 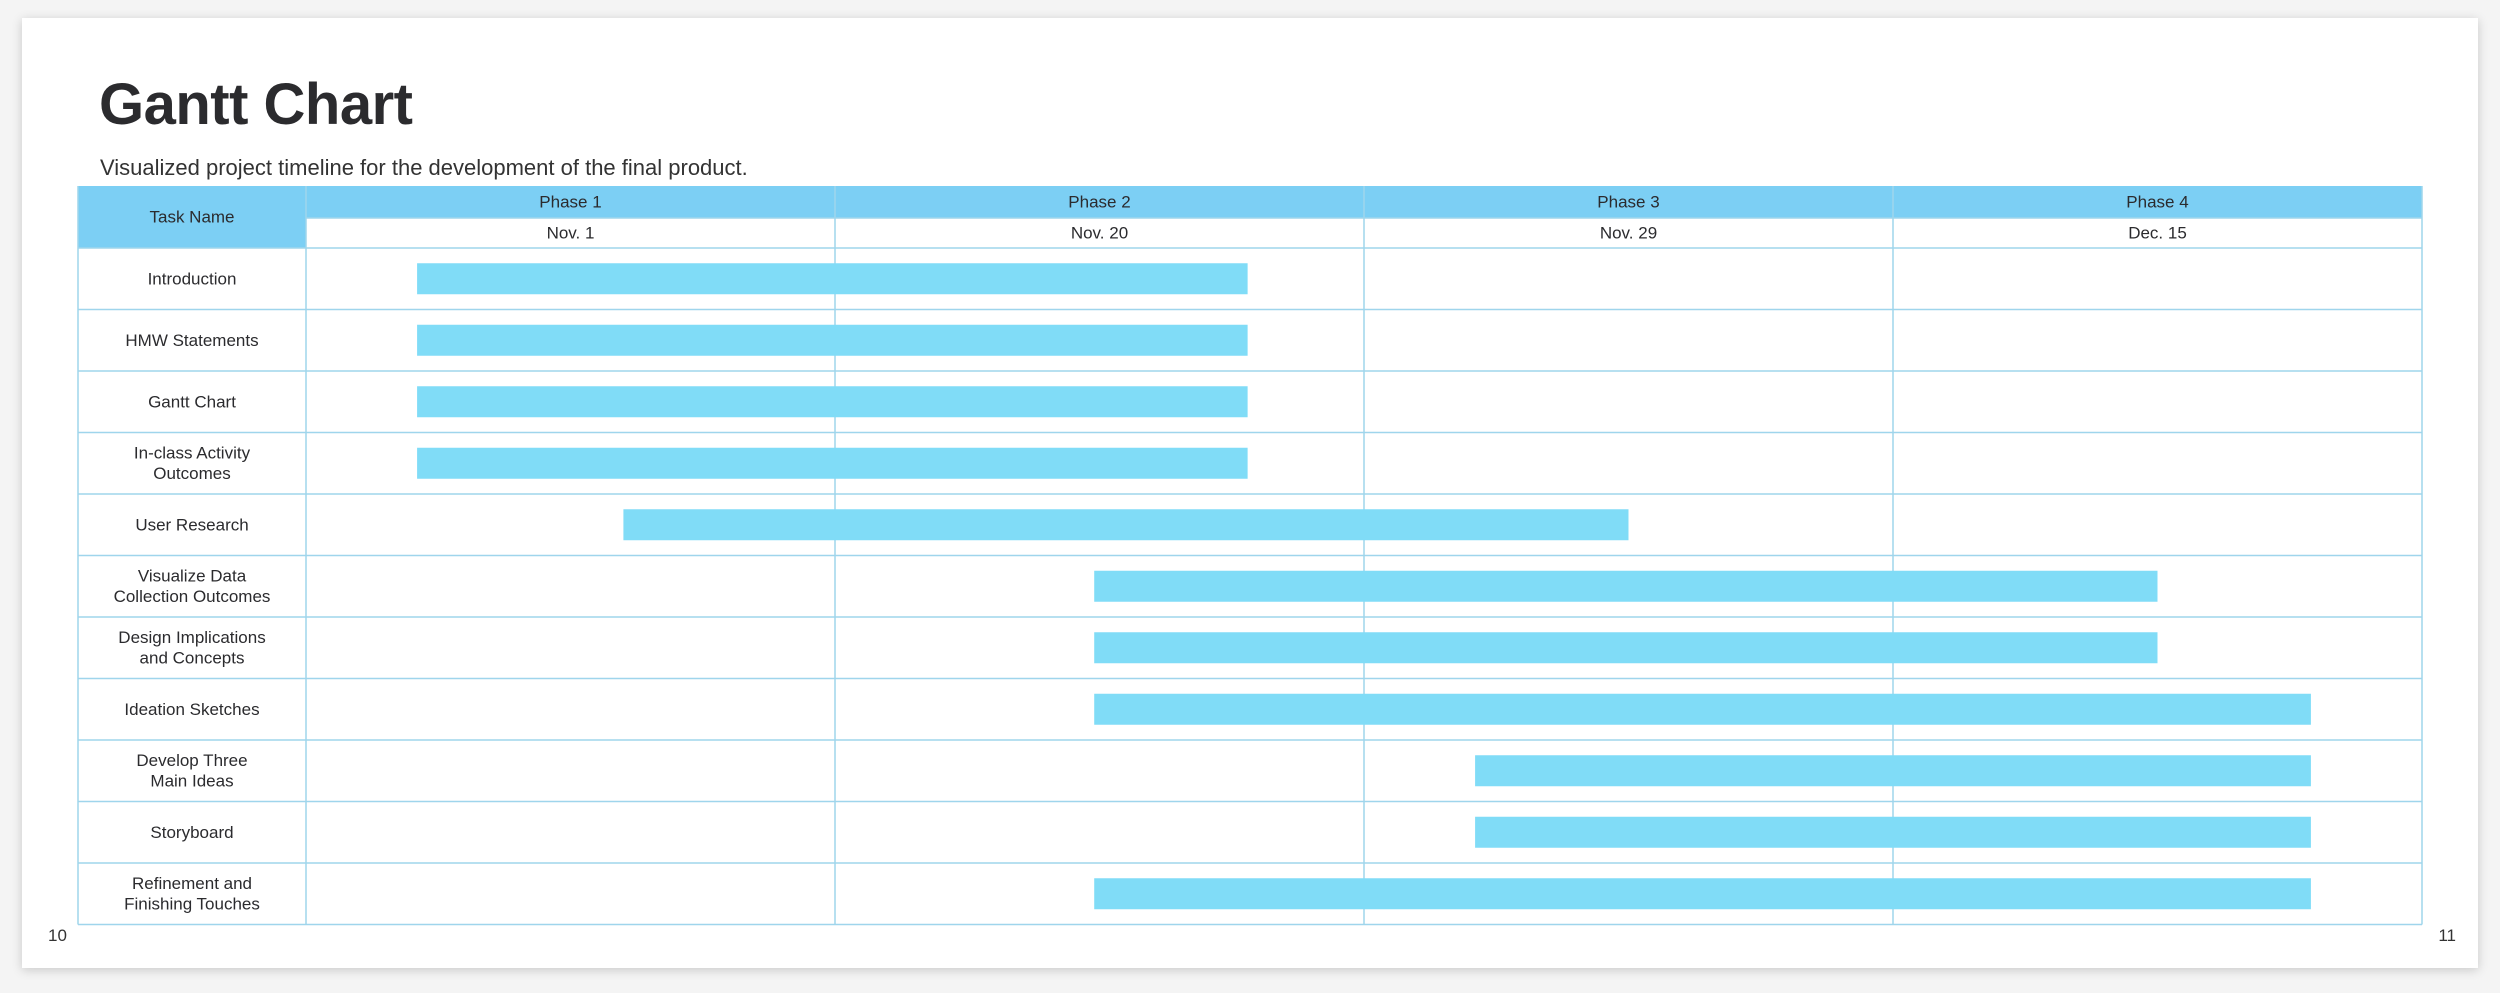 What do you see at coordinates (191, 340) in the screenshot?
I see `task-name-label: HMW Statements` at bounding box center [191, 340].